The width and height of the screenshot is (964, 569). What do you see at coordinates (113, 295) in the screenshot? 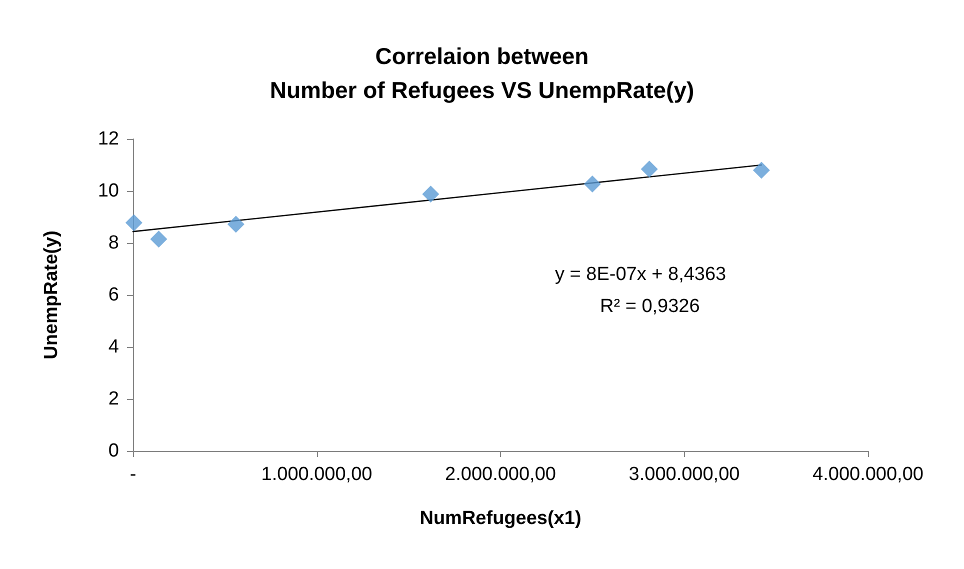
I see `y-tick-label: 6` at bounding box center [113, 295].